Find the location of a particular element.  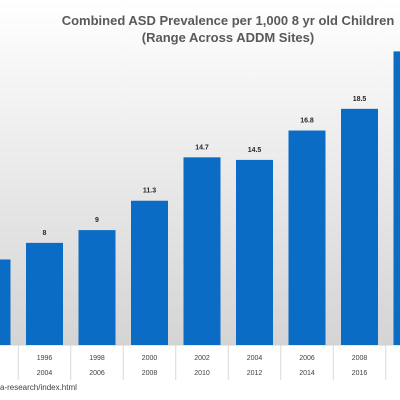

x-tick-label-start-year: 2008 is located at coordinates (360, 358).